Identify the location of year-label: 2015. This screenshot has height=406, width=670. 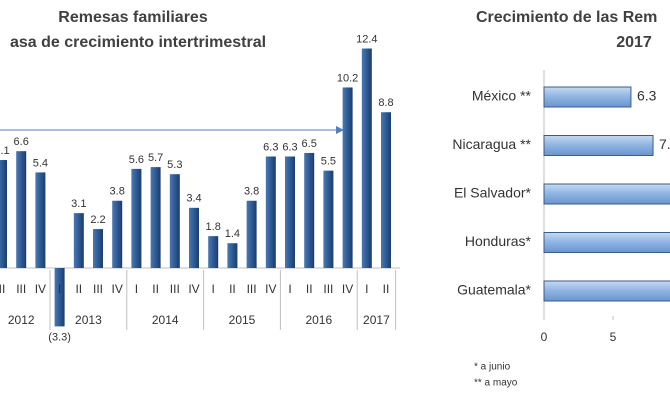
(242, 320).